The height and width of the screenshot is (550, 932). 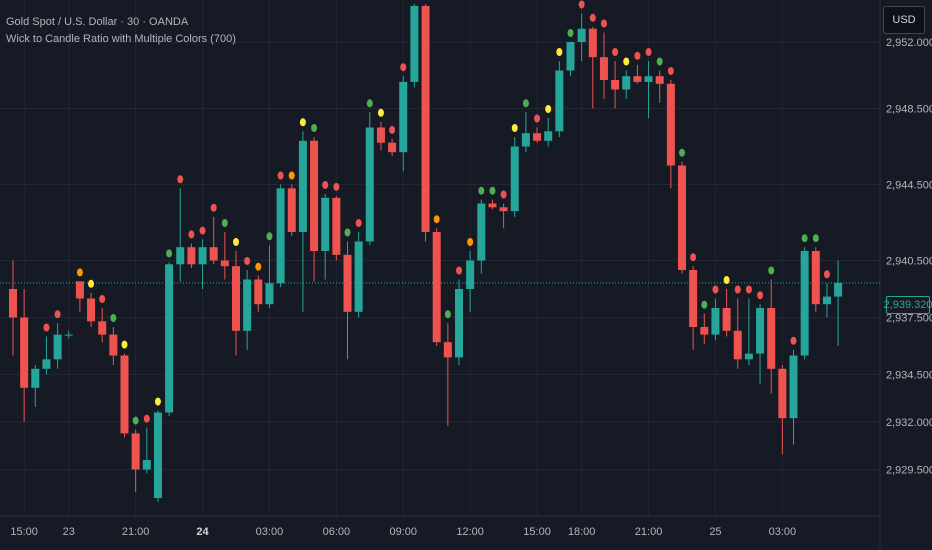 What do you see at coordinates (337, 532) in the screenshot?
I see `time-tick-label: 06:00` at bounding box center [337, 532].